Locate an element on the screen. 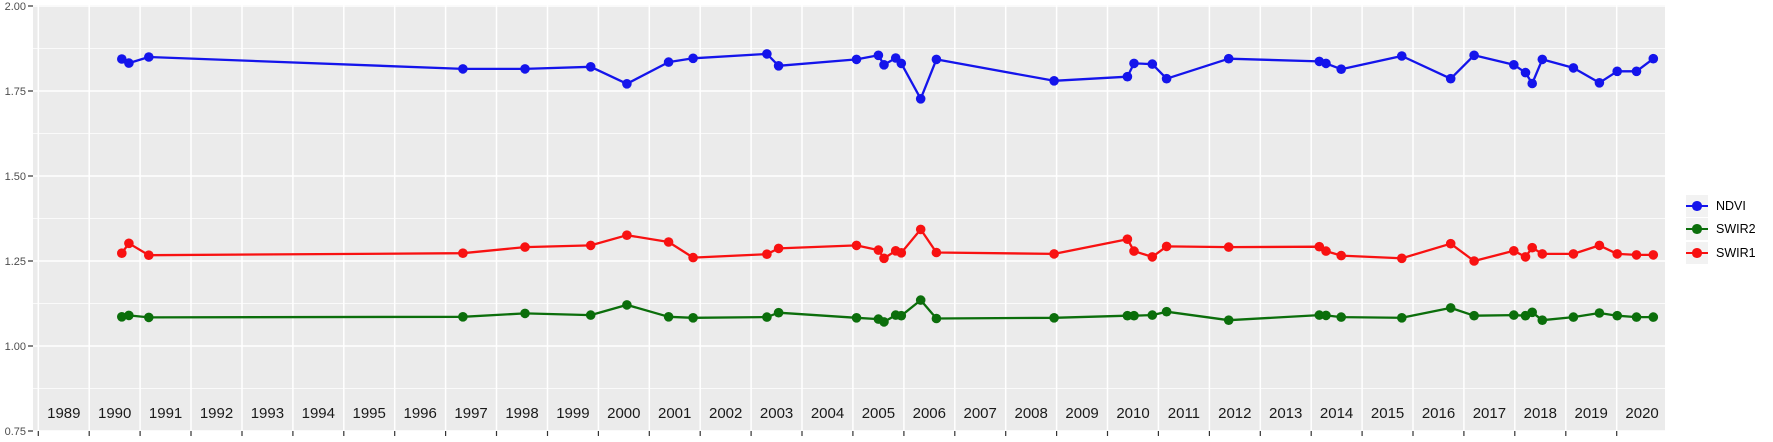 The height and width of the screenshot is (442, 1773). x-tick-label: 1991 is located at coordinates (165, 413).